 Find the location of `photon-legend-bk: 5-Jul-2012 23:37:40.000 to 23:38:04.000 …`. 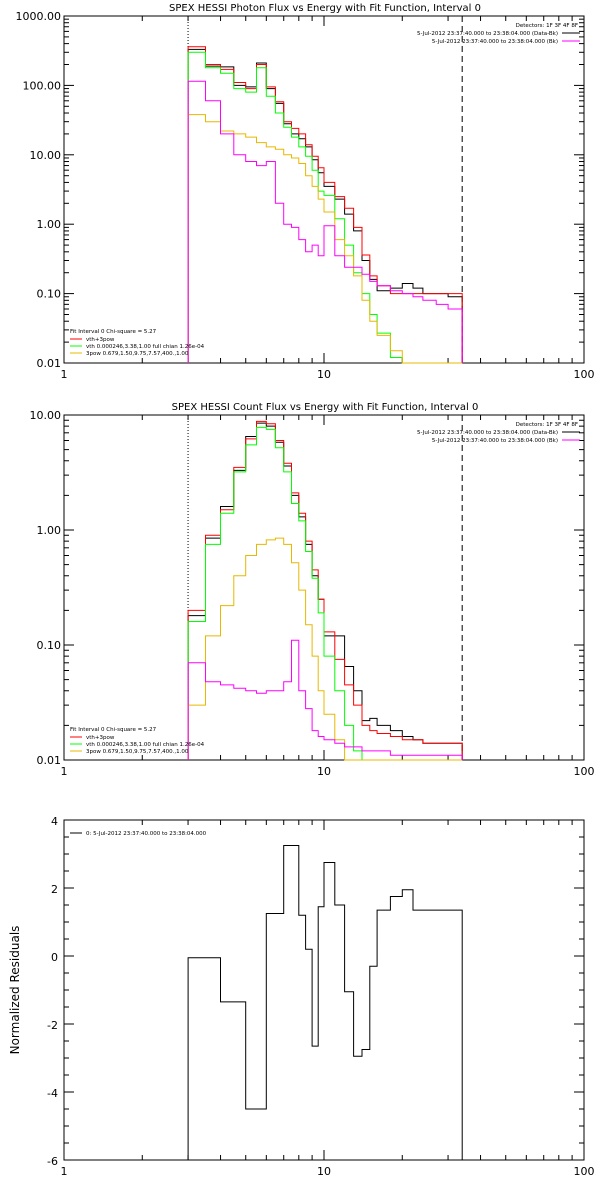

photon-legend-bk: 5-Jul-2012 23:37:40.000 to 23:38:04.000 … is located at coordinates (495, 42).